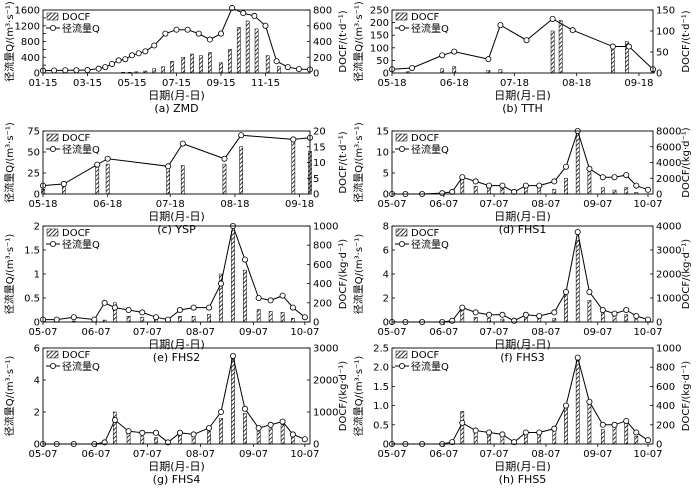 This screenshot has width=700, height=492. What do you see at coordinates (391, 332) in the screenshot?
I see `x-tick-label: 05-07` at bounding box center [391, 332].